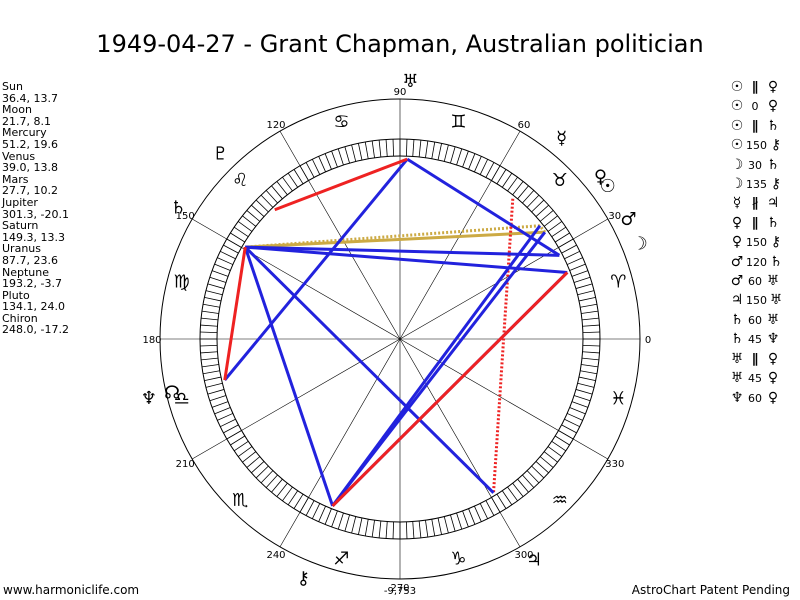 The image size is (800, 600). I want to click on aspect-body-a: ♀, so click(737, 222).